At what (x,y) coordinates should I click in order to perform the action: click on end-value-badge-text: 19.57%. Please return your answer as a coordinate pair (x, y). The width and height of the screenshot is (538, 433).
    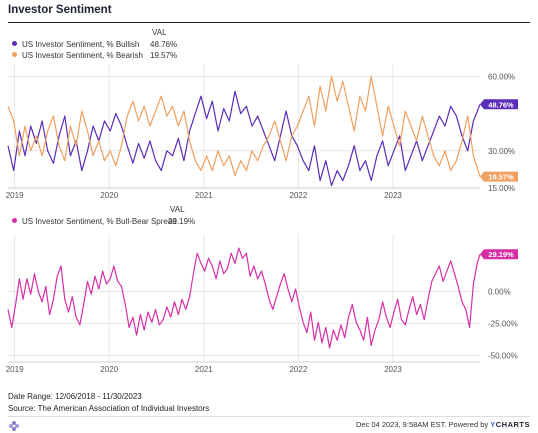
    Looking at the image, I should click on (501, 177).